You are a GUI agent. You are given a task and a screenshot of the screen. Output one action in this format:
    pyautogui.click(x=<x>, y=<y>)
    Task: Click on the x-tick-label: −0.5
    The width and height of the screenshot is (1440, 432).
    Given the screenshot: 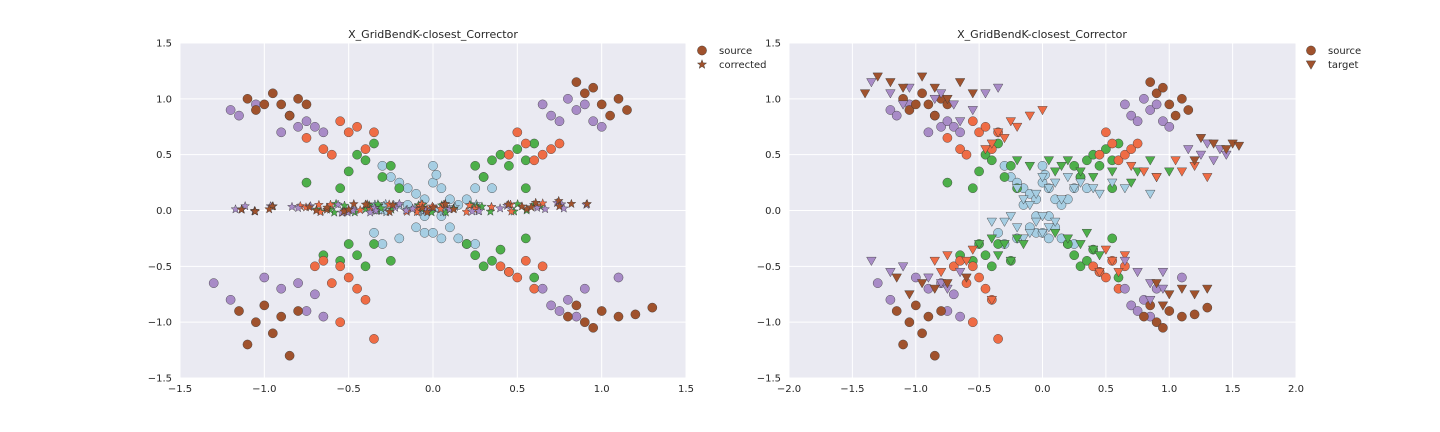 What is the action you would take?
    pyautogui.click(x=349, y=389)
    